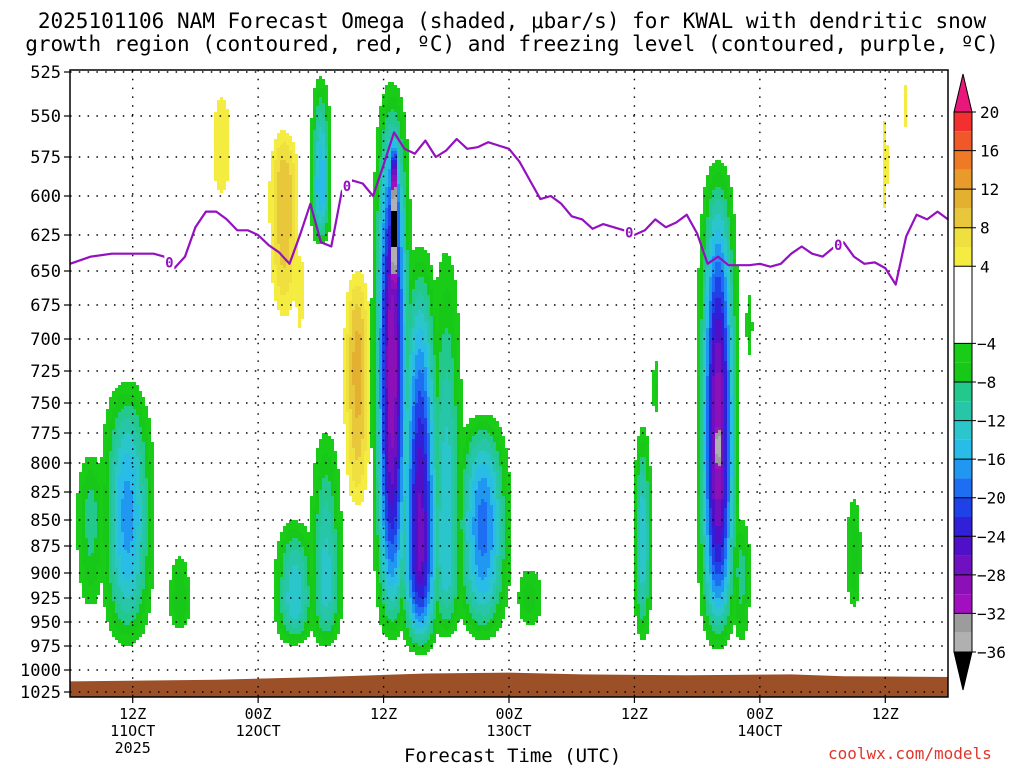 Image resolution: width=1024 pixels, height=768 pixels. What do you see at coordinates (45, 306) in the screenshot?
I see `y-tick-label: 675` at bounding box center [45, 306].